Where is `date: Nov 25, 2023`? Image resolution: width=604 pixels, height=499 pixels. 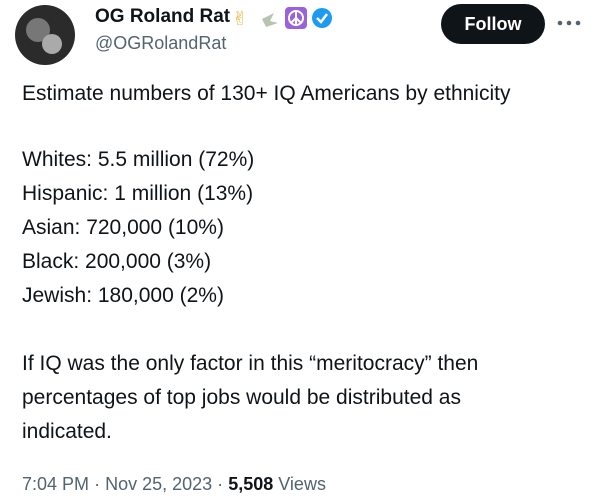 date: Nov 25, 2023 is located at coordinates (159, 484).